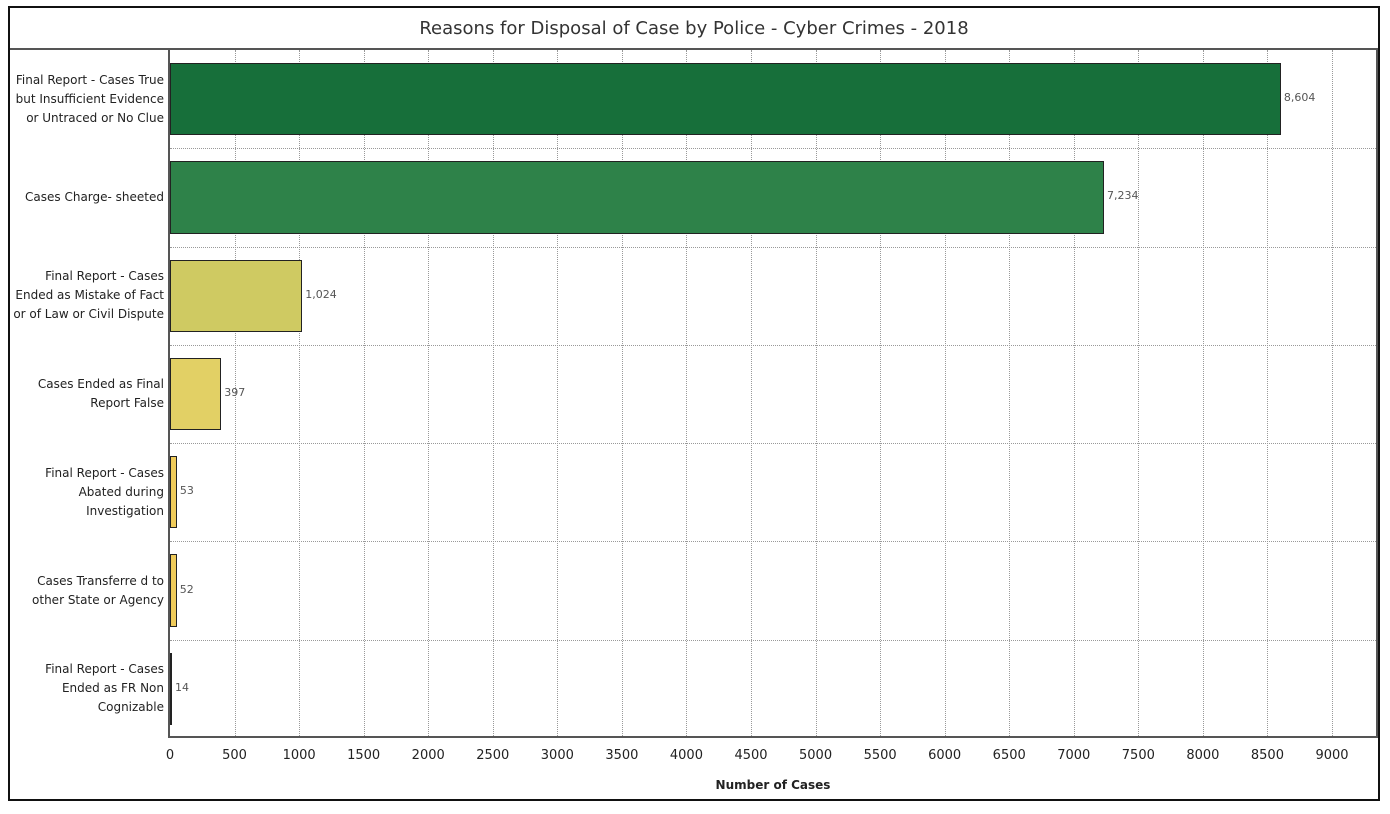 The width and height of the screenshot is (1390, 814). Describe the element at coordinates (1074, 755) in the screenshot. I see `x-tick-label: 7000` at that location.